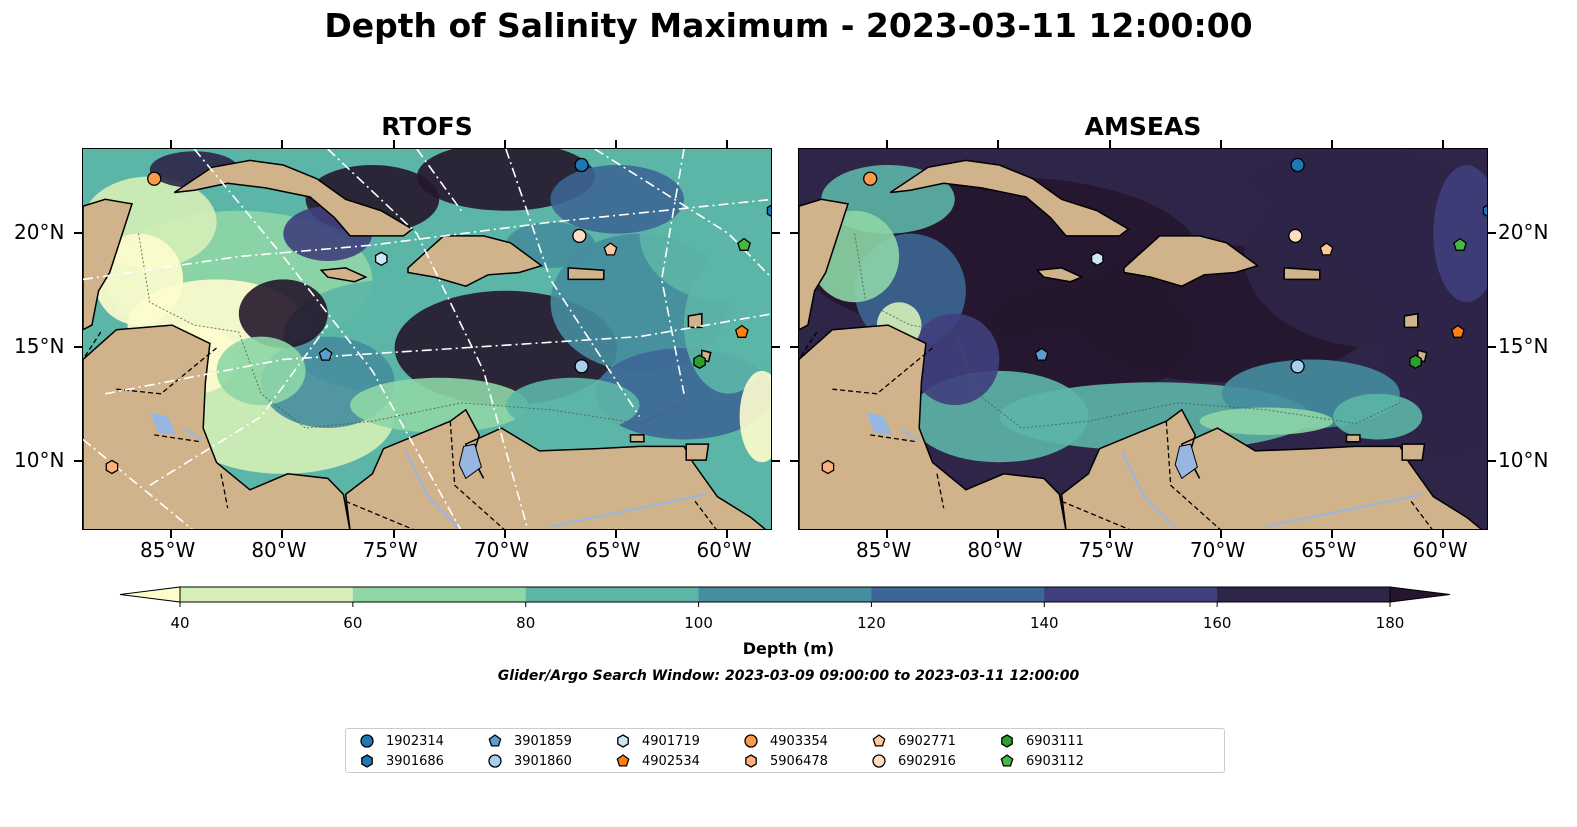  I want to click on legend-label: 3901686, so click(415, 761).